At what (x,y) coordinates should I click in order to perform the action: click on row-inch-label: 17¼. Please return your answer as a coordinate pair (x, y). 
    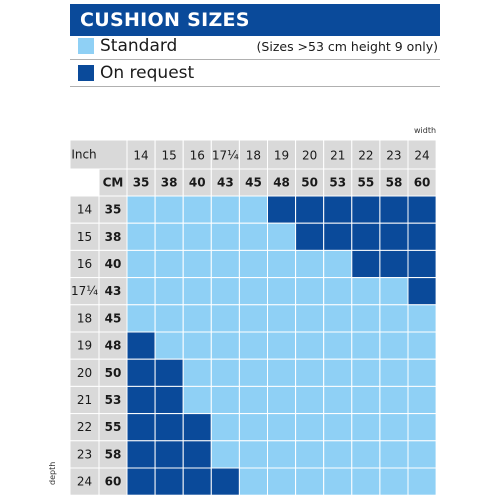
    Looking at the image, I should click on (84, 291).